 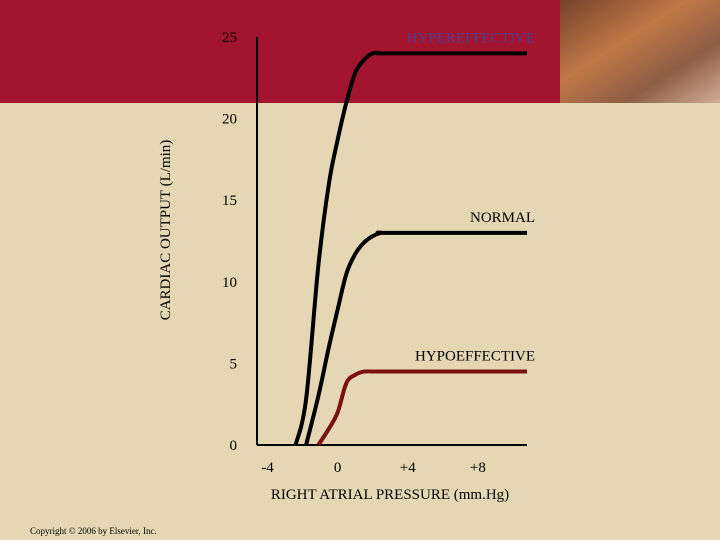 What do you see at coordinates (229, 38) in the screenshot?
I see `y-tick-label: 25` at bounding box center [229, 38].